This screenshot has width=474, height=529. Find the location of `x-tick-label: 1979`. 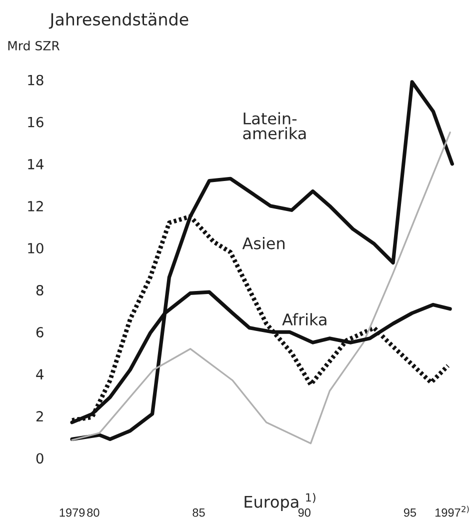

x-tick-label: 1979 is located at coordinates (72, 512).